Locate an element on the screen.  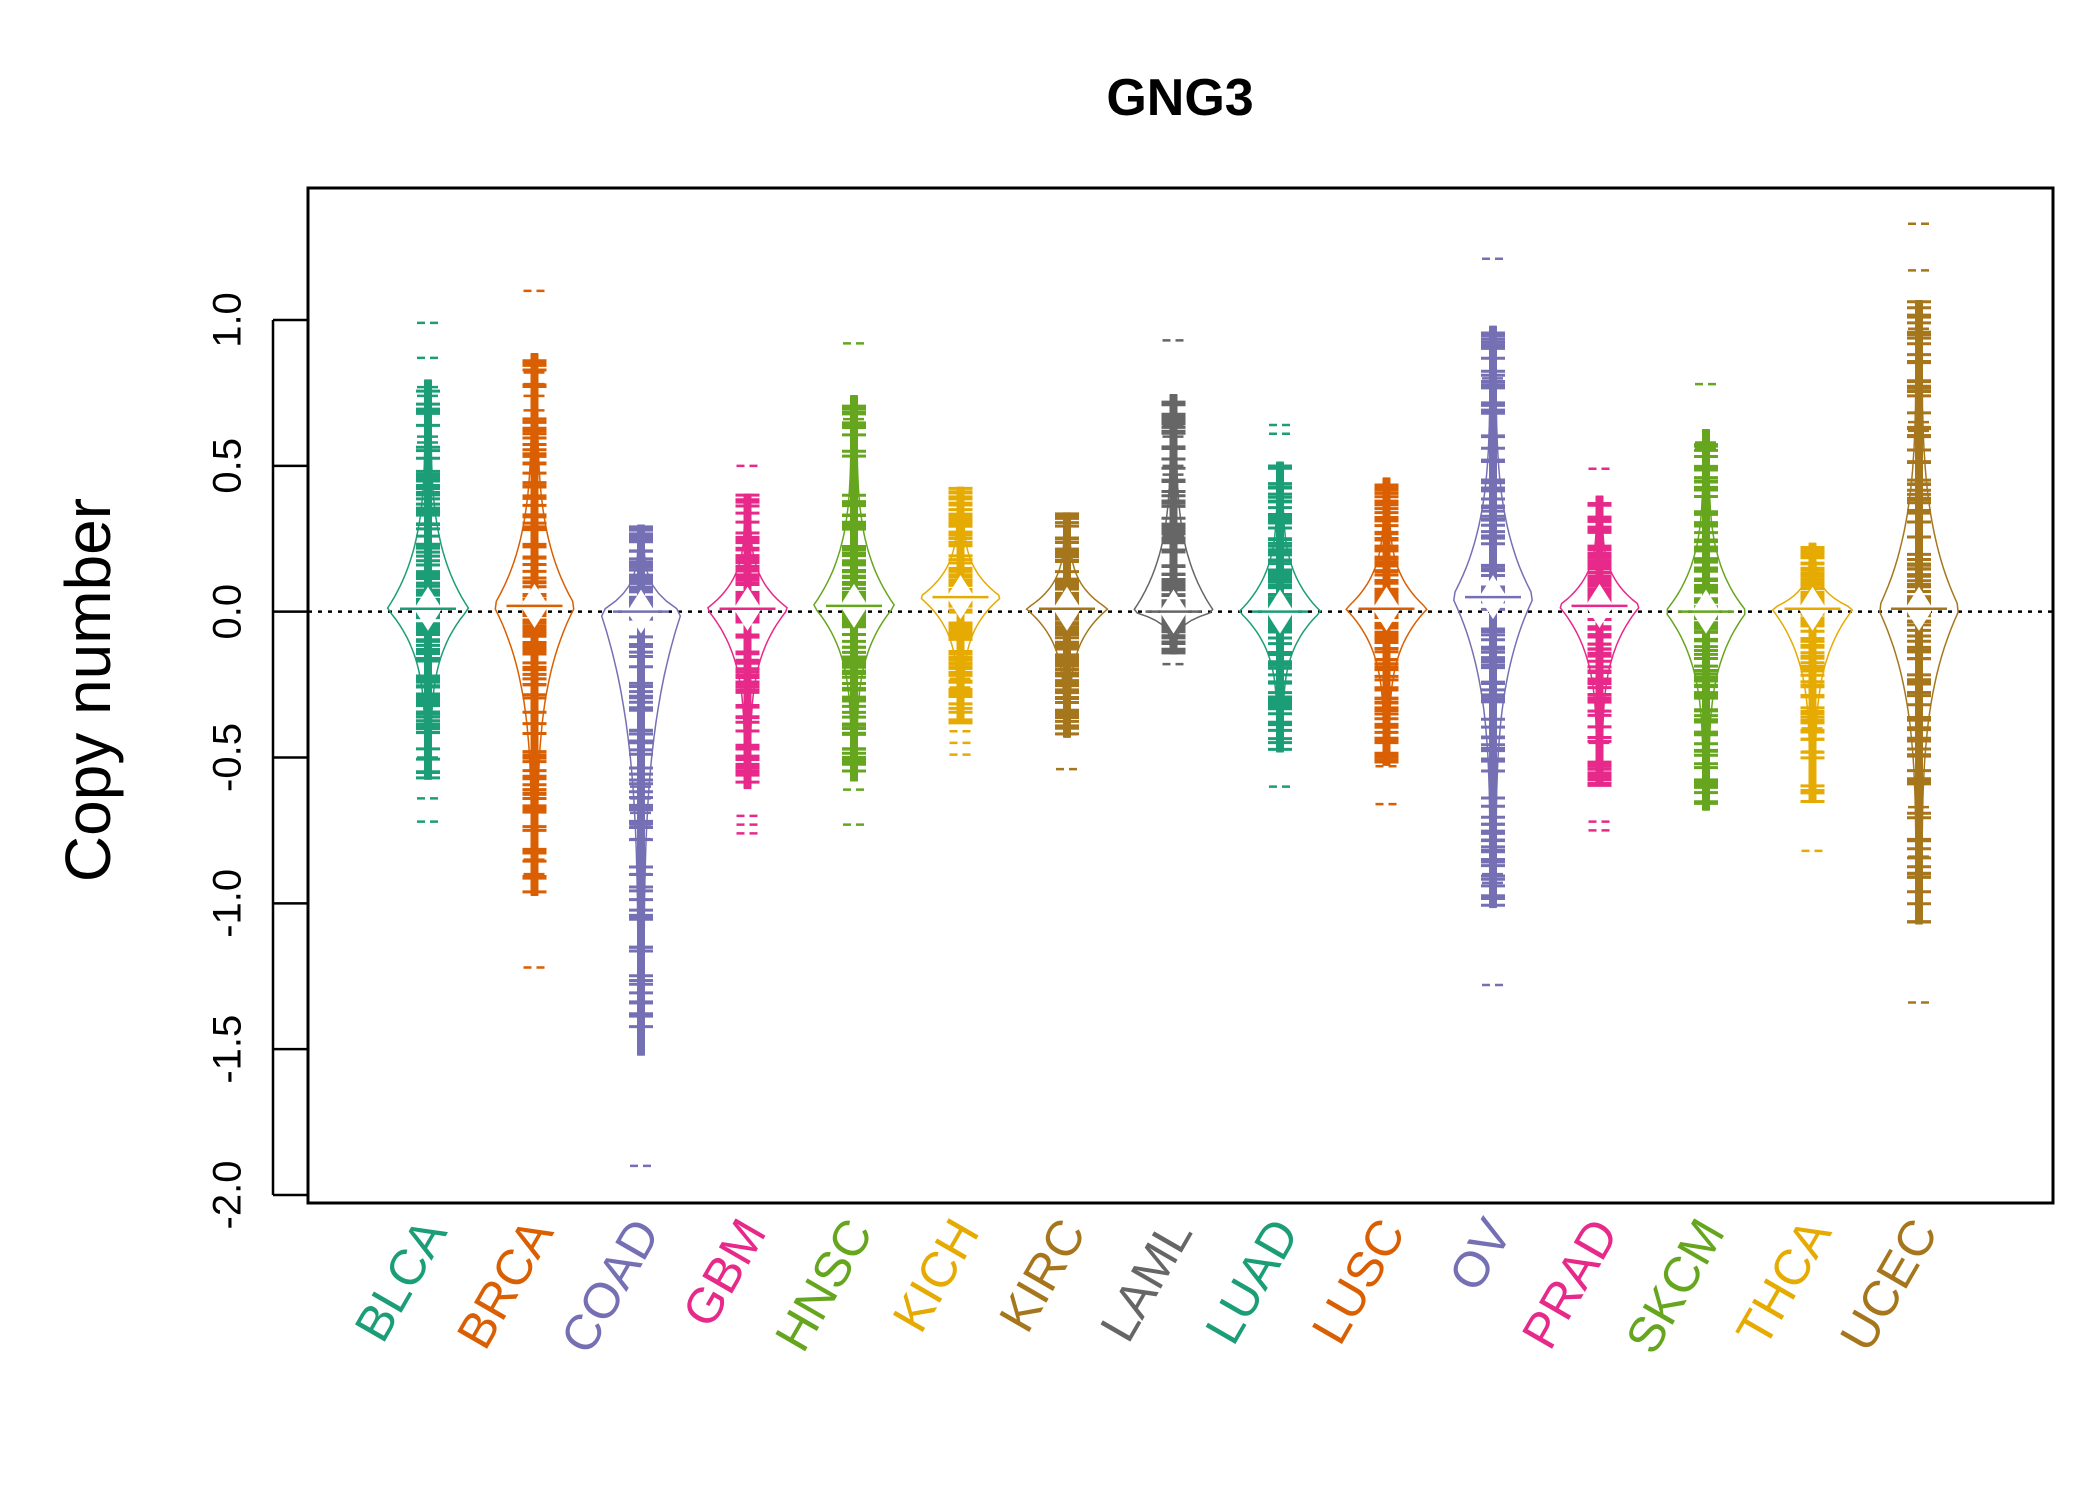
bean-brca is located at coordinates (534, 629).